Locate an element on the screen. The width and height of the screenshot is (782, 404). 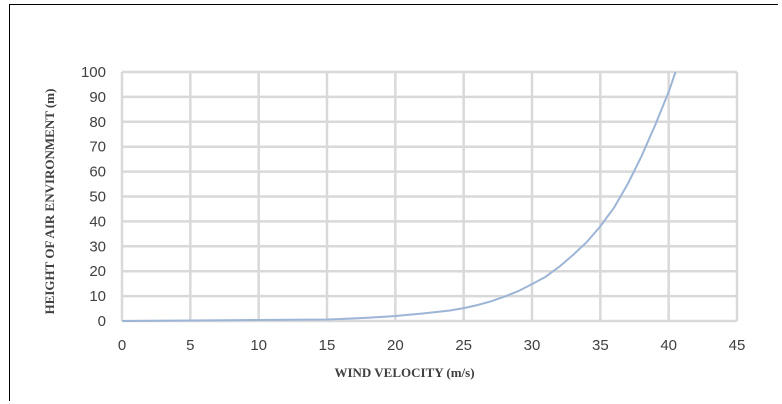
y-tick-label: 90 is located at coordinates (97, 97).